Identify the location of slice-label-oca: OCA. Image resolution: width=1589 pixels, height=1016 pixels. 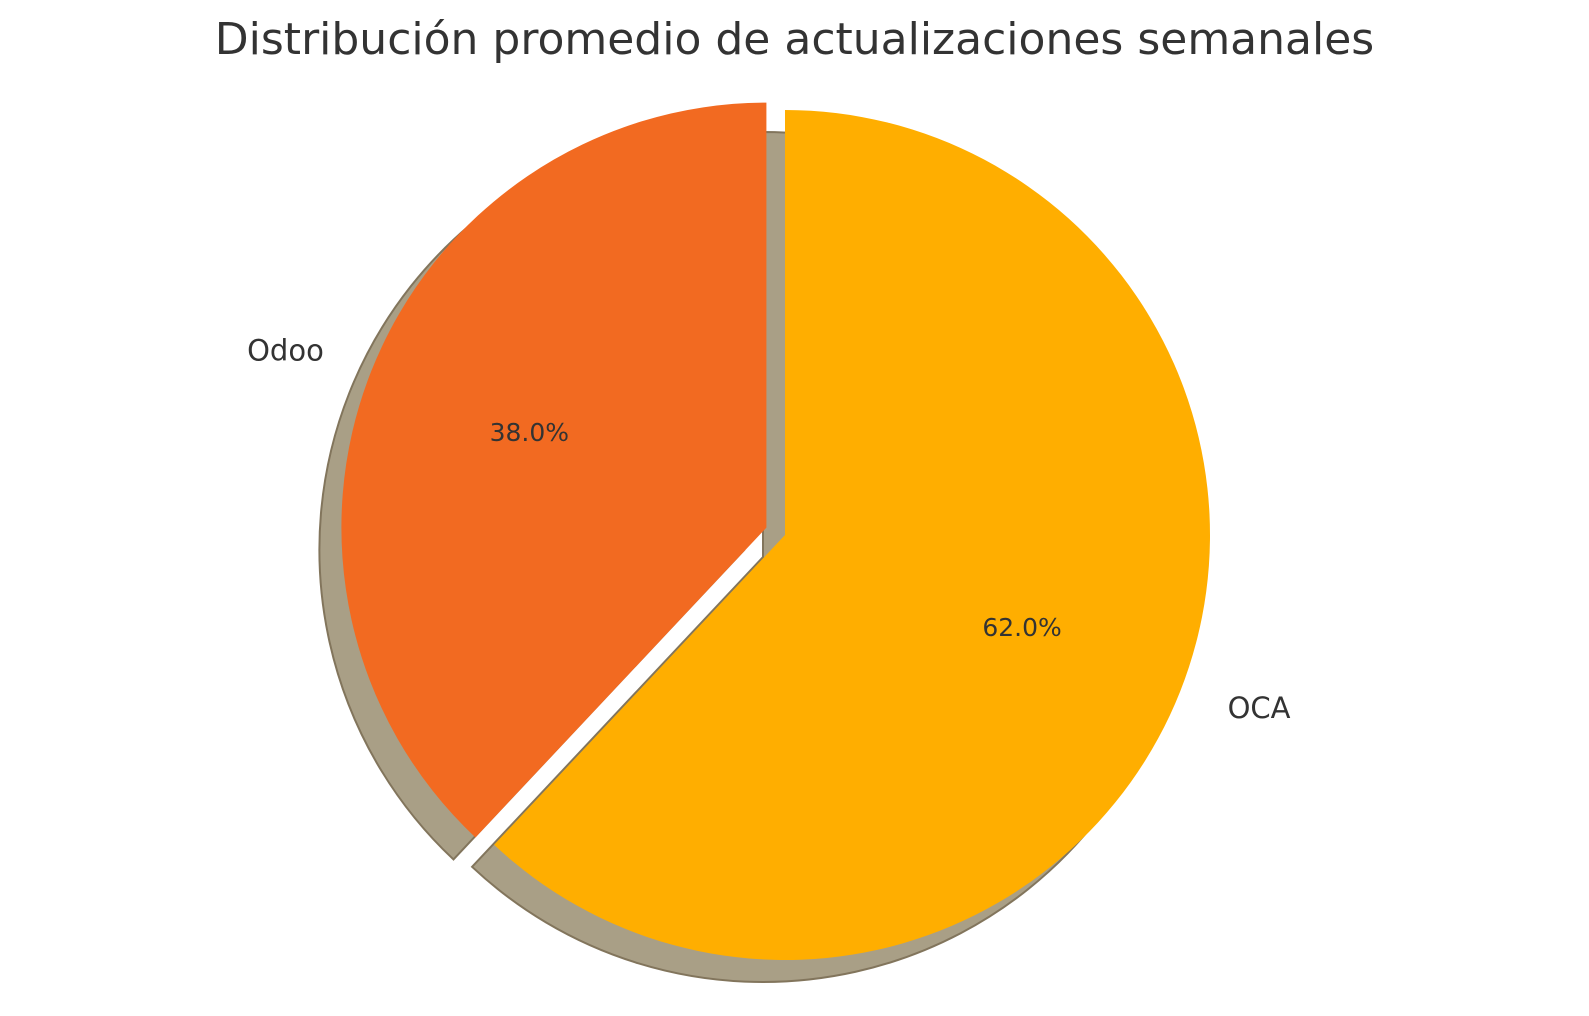
(1259, 708).